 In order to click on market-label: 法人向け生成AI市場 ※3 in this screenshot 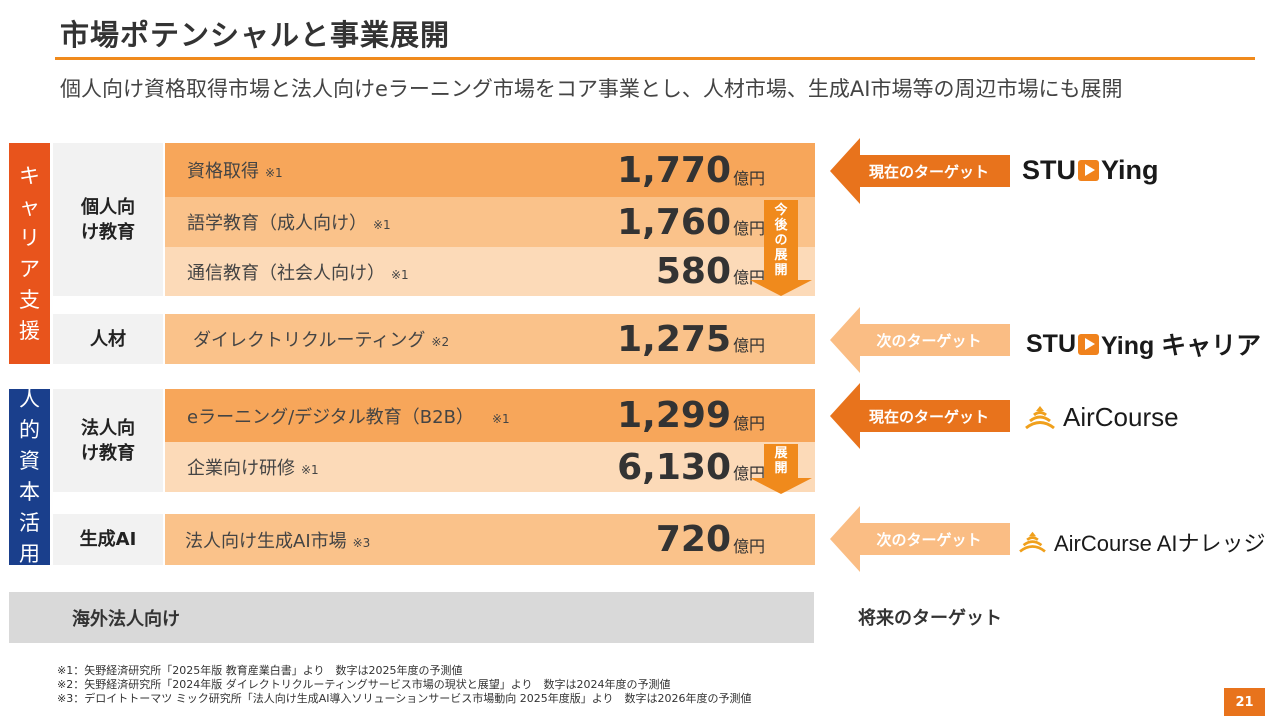, I will do `click(278, 541)`.